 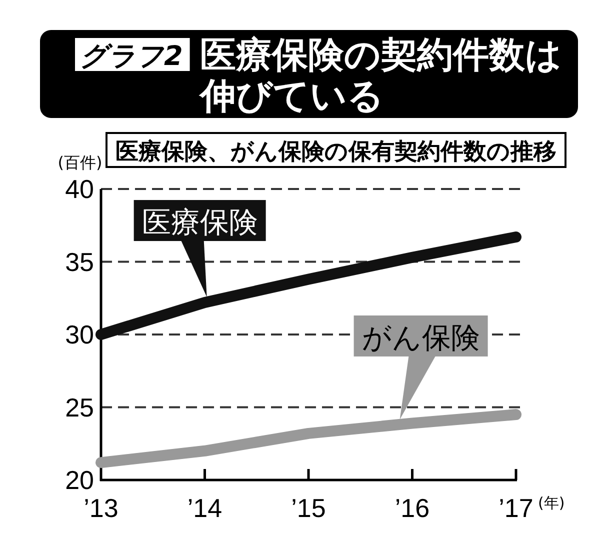 I want to click on x-tick-label: ’17, so click(x=516, y=508).